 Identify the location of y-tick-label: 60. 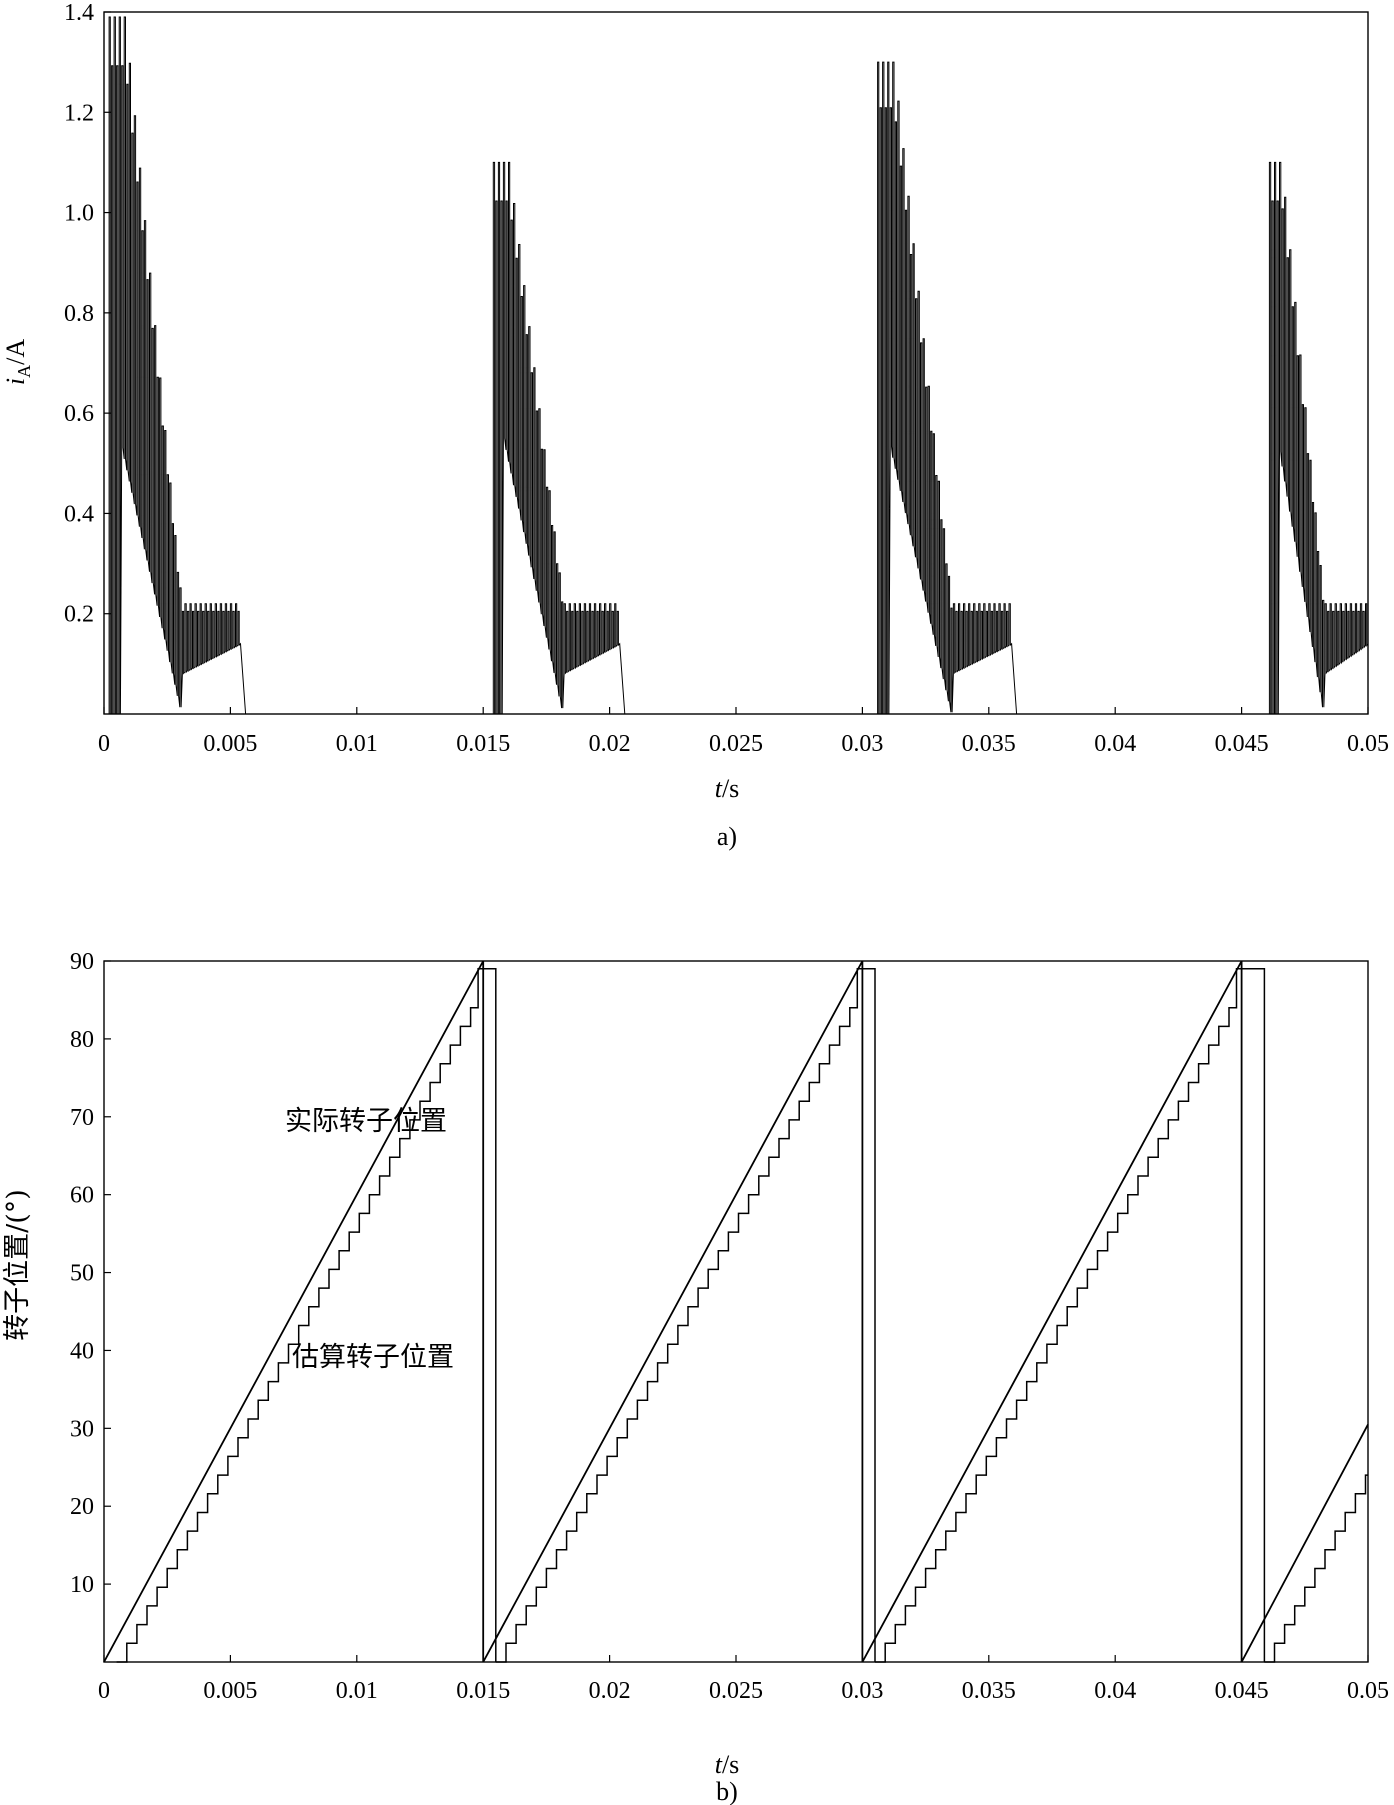
(82, 1196).